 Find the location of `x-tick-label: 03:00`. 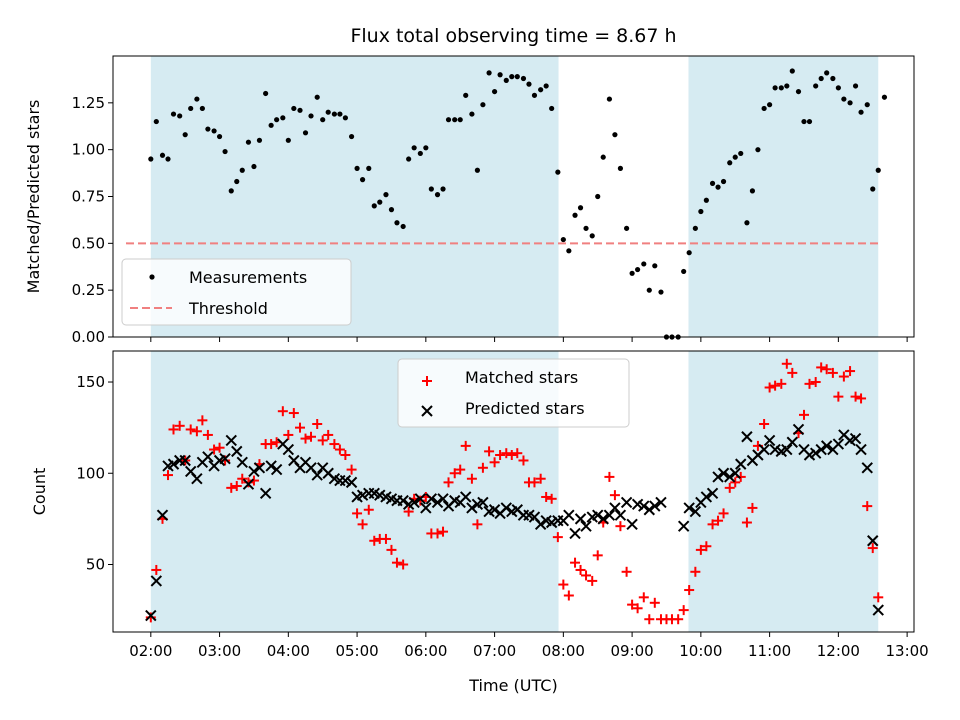

x-tick-label: 03:00 is located at coordinates (219, 651).